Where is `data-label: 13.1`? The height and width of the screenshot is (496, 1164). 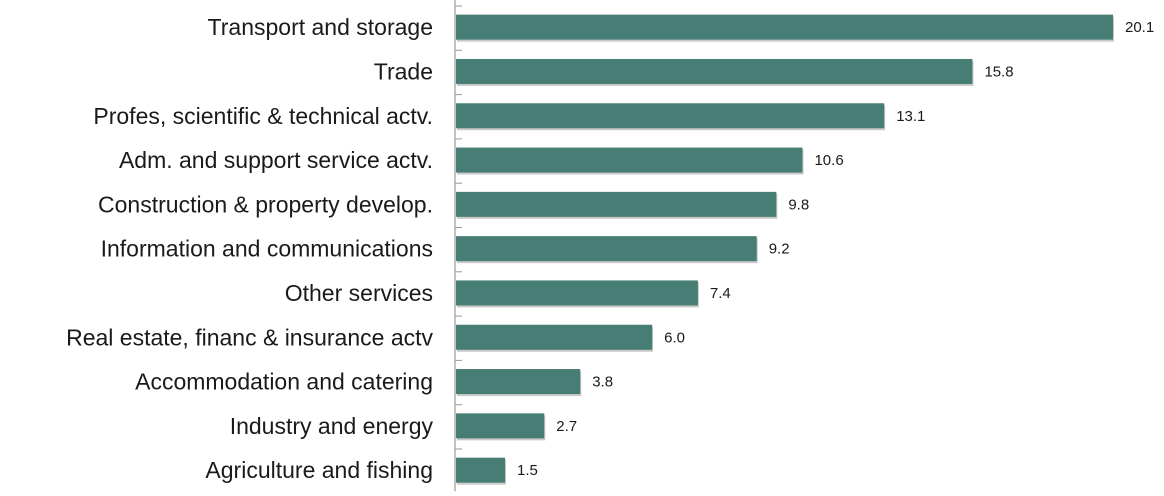 data-label: 13.1 is located at coordinates (910, 116).